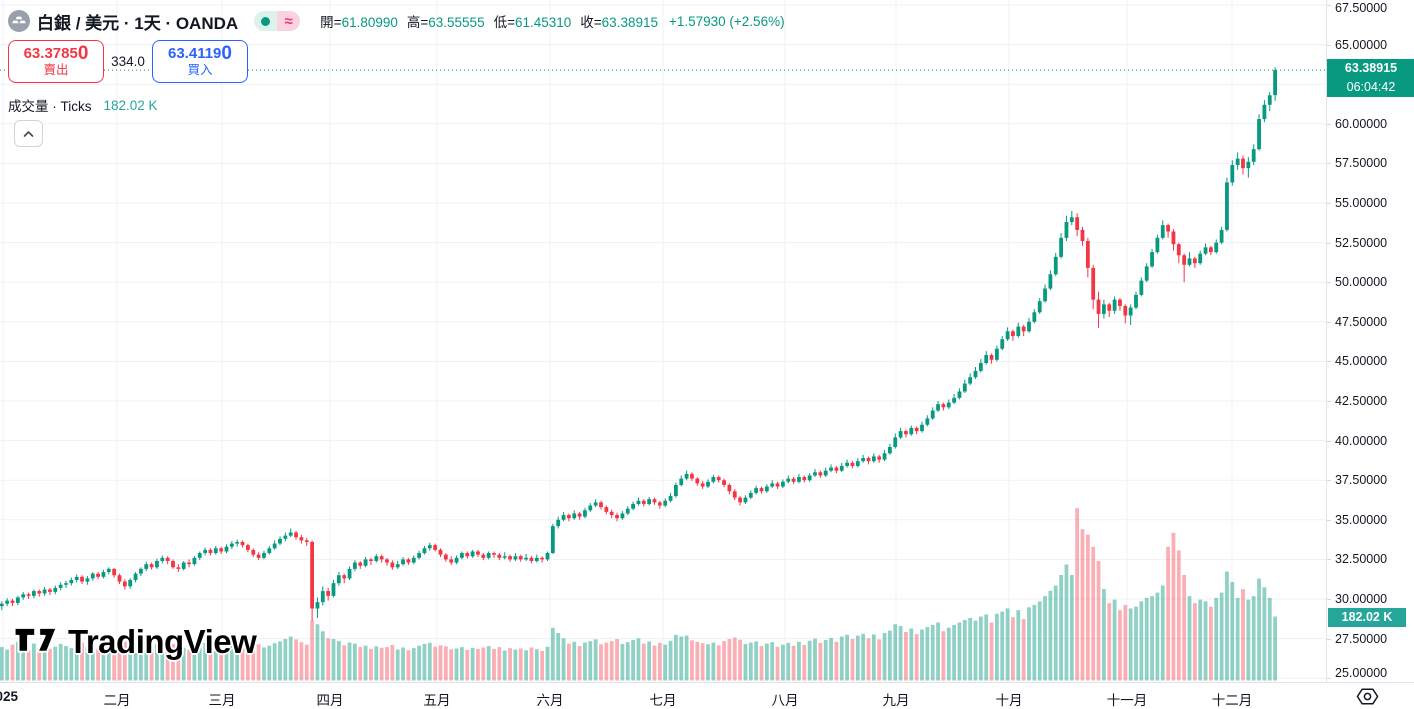 Image resolution: width=1414 pixels, height=709 pixels. Describe the element at coordinates (437, 700) in the screenshot. I see `time-axis-label: 五月` at that location.